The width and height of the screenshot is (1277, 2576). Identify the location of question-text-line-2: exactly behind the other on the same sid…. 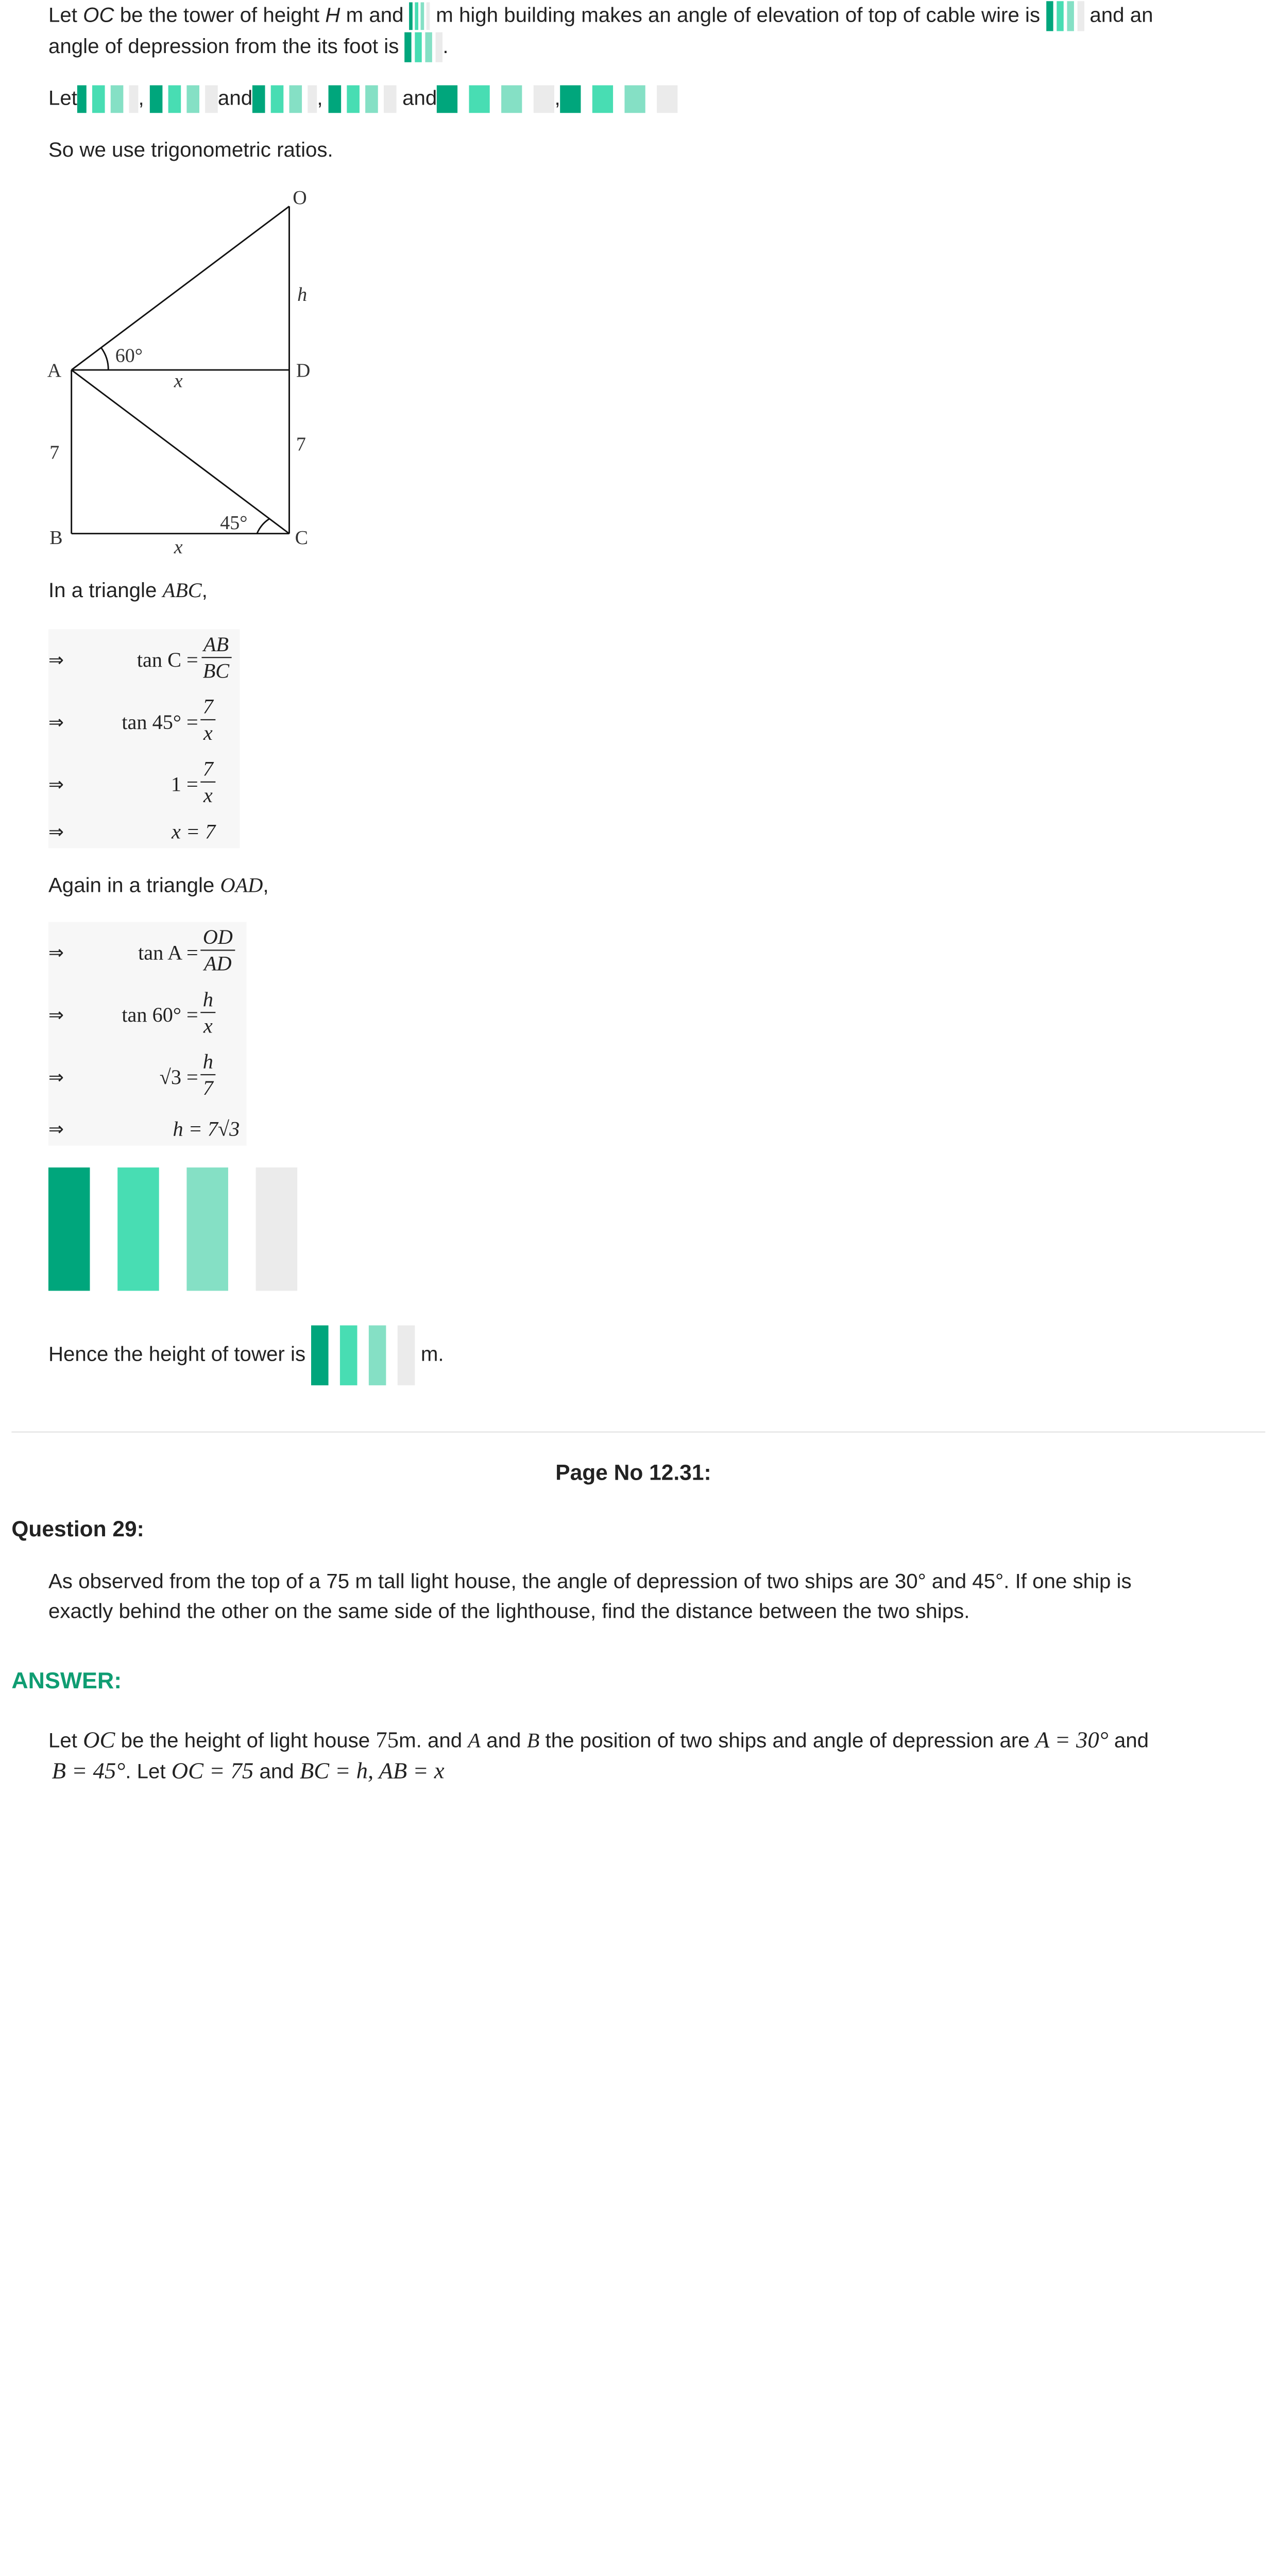
(509, 1611).